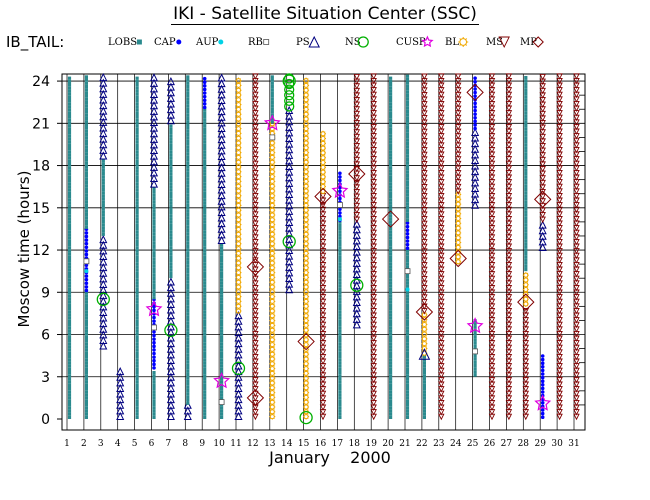 The width and height of the screenshot is (650, 500). What do you see at coordinates (154, 306) in the screenshot?
I see `point-cap` at bounding box center [154, 306].